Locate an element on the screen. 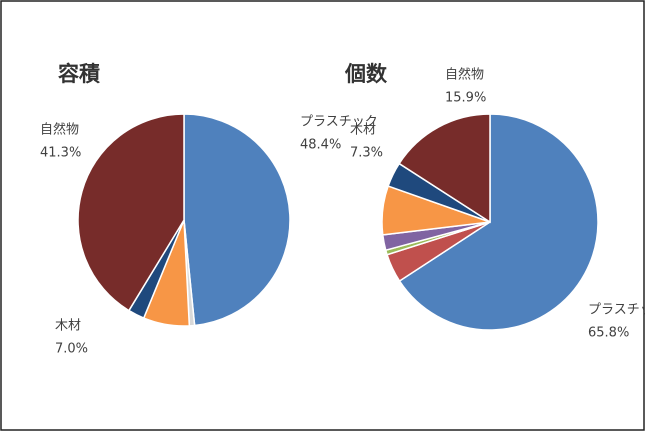 This screenshot has height=431, width=645. slice-value-label: 15.9% is located at coordinates (465, 98).